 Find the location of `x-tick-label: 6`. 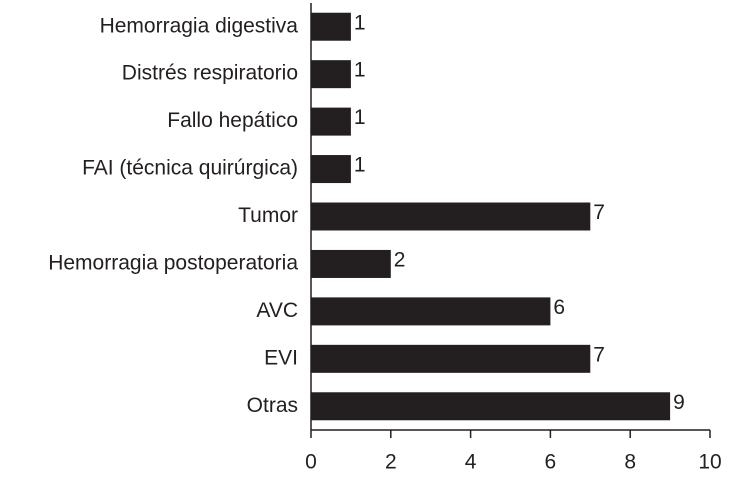

x-tick-label: 6 is located at coordinates (551, 462).